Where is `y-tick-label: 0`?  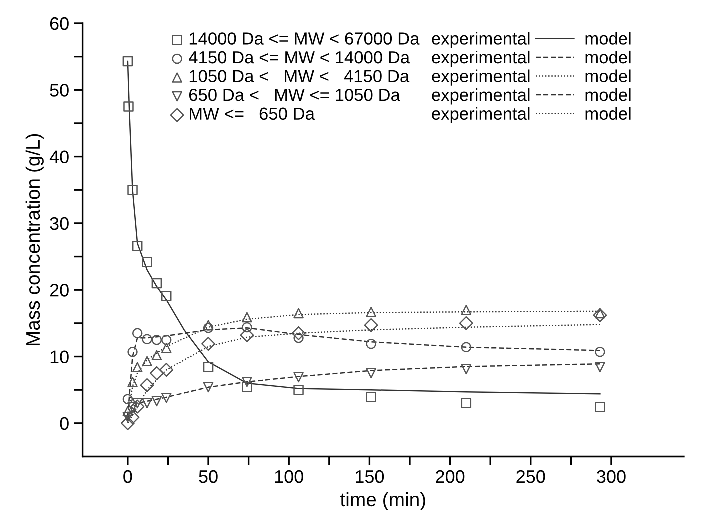
y-tick-label: 0 is located at coordinates (64, 423).